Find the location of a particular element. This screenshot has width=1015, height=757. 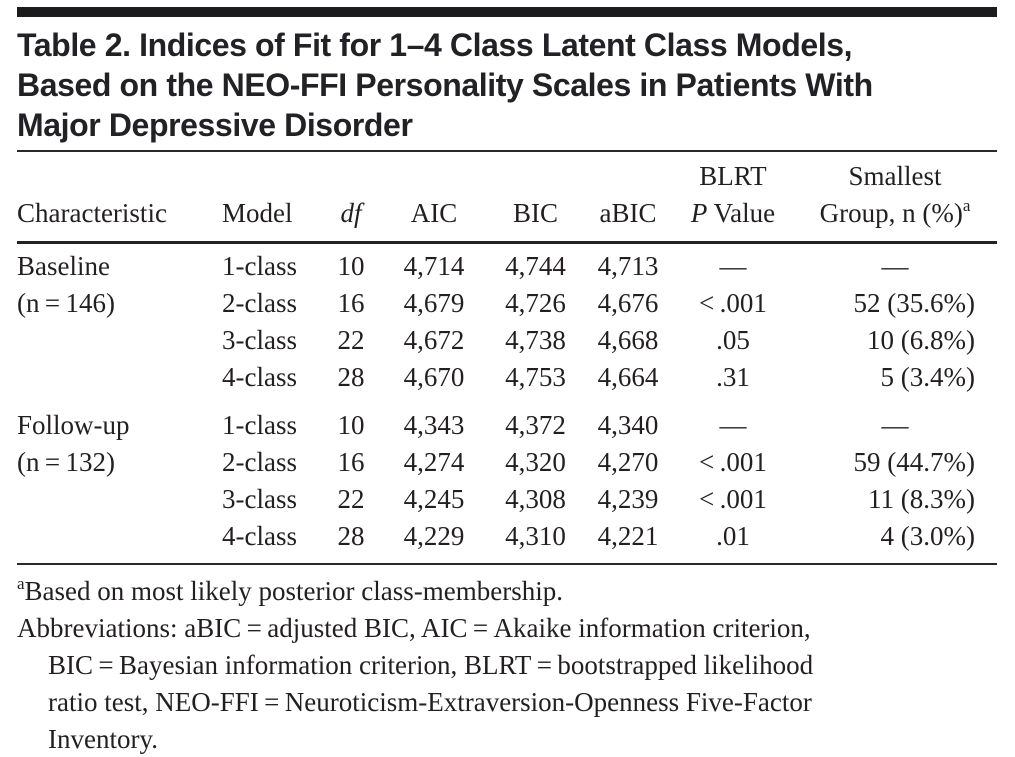

header-smallest-group: Group, n (%)a is located at coordinates (895, 219).